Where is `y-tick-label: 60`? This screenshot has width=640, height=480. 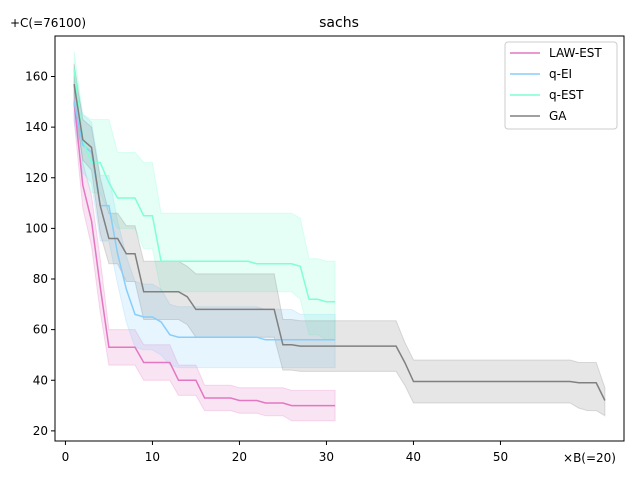 y-tick-label: 60 is located at coordinates (40, 330).